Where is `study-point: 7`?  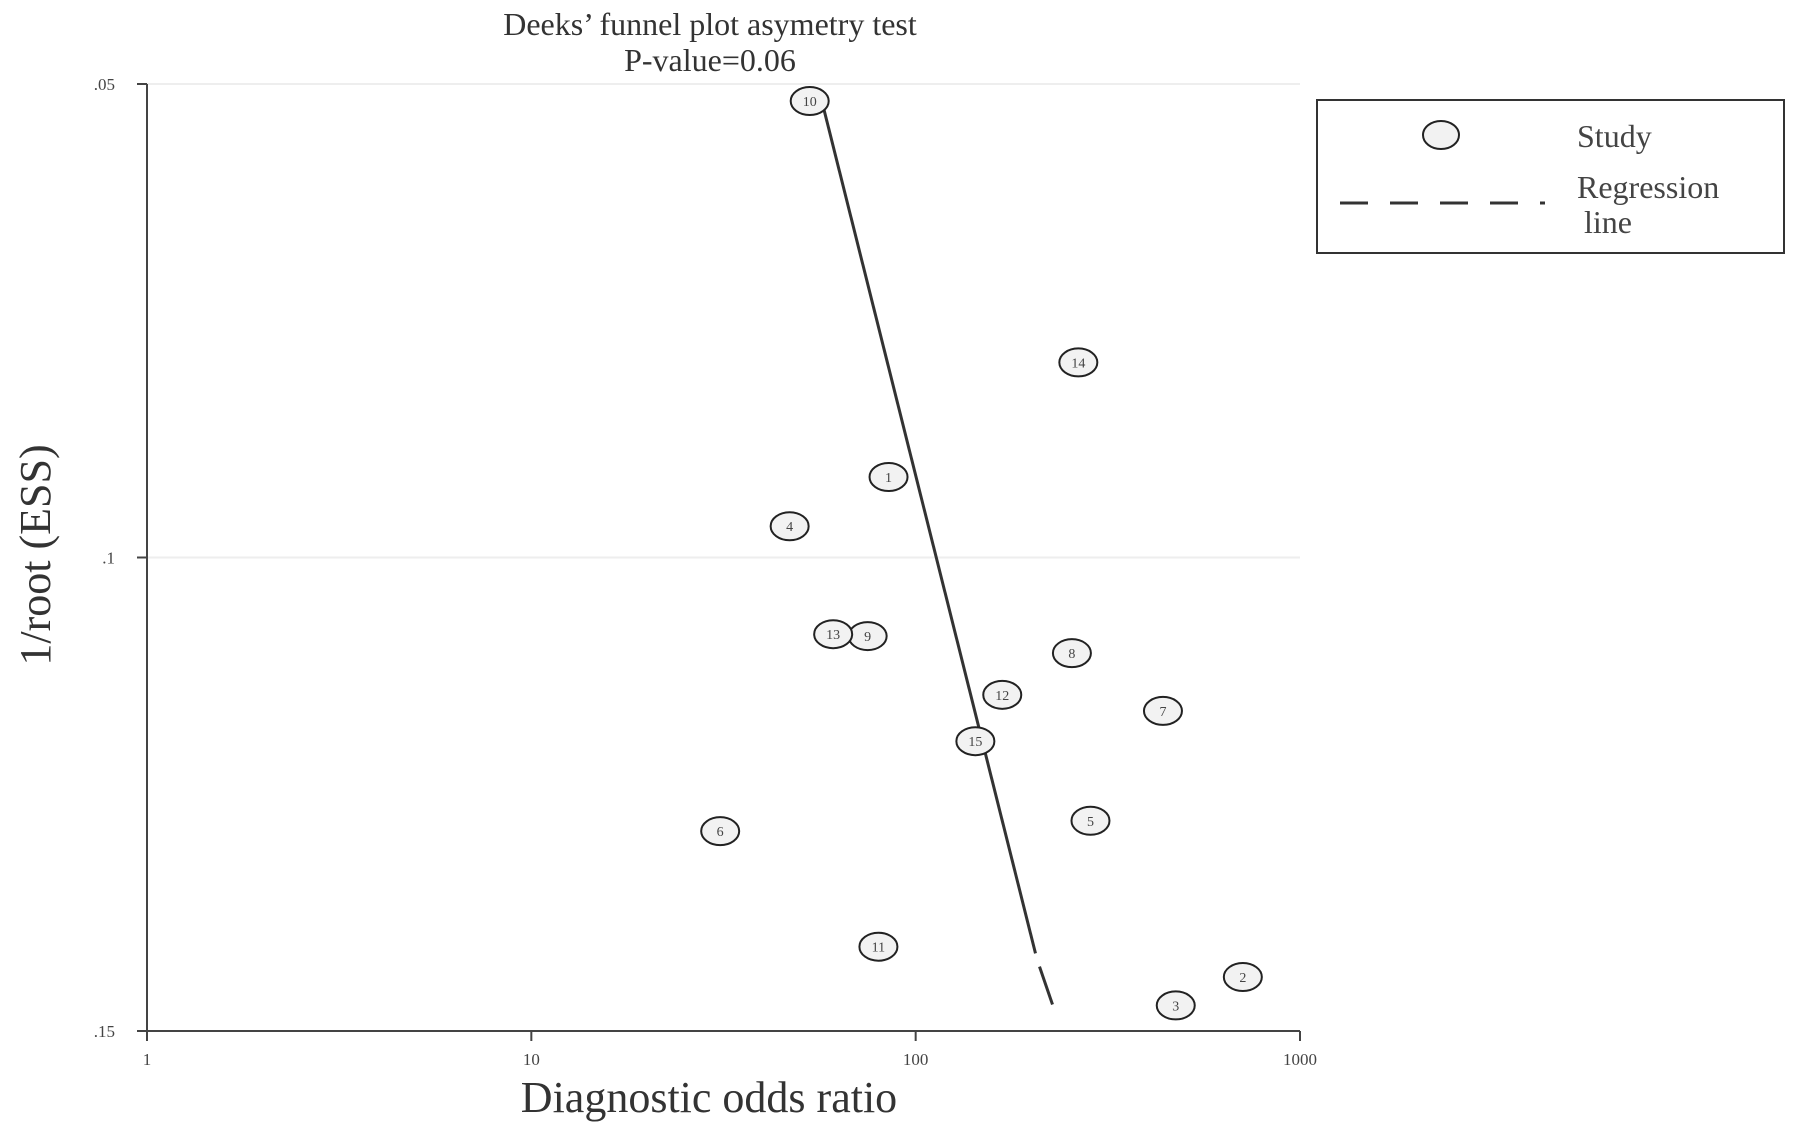
study-point: 7 is located at coordinates (1162, 710).